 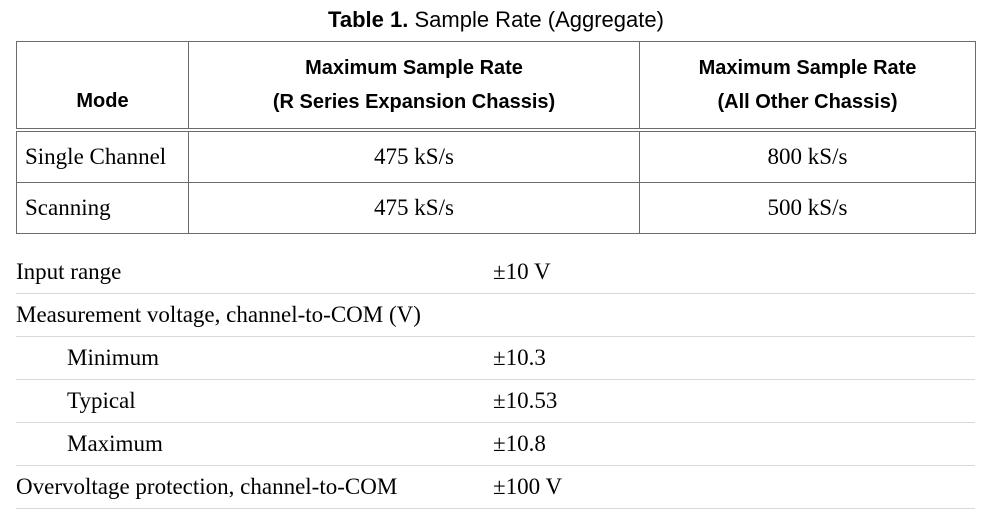 What do you see at coordinates (207, 486) in the screenshot?
I see `spec-label: Overvoltage protection, channel-to-COM` at bounding box center [207, 486].